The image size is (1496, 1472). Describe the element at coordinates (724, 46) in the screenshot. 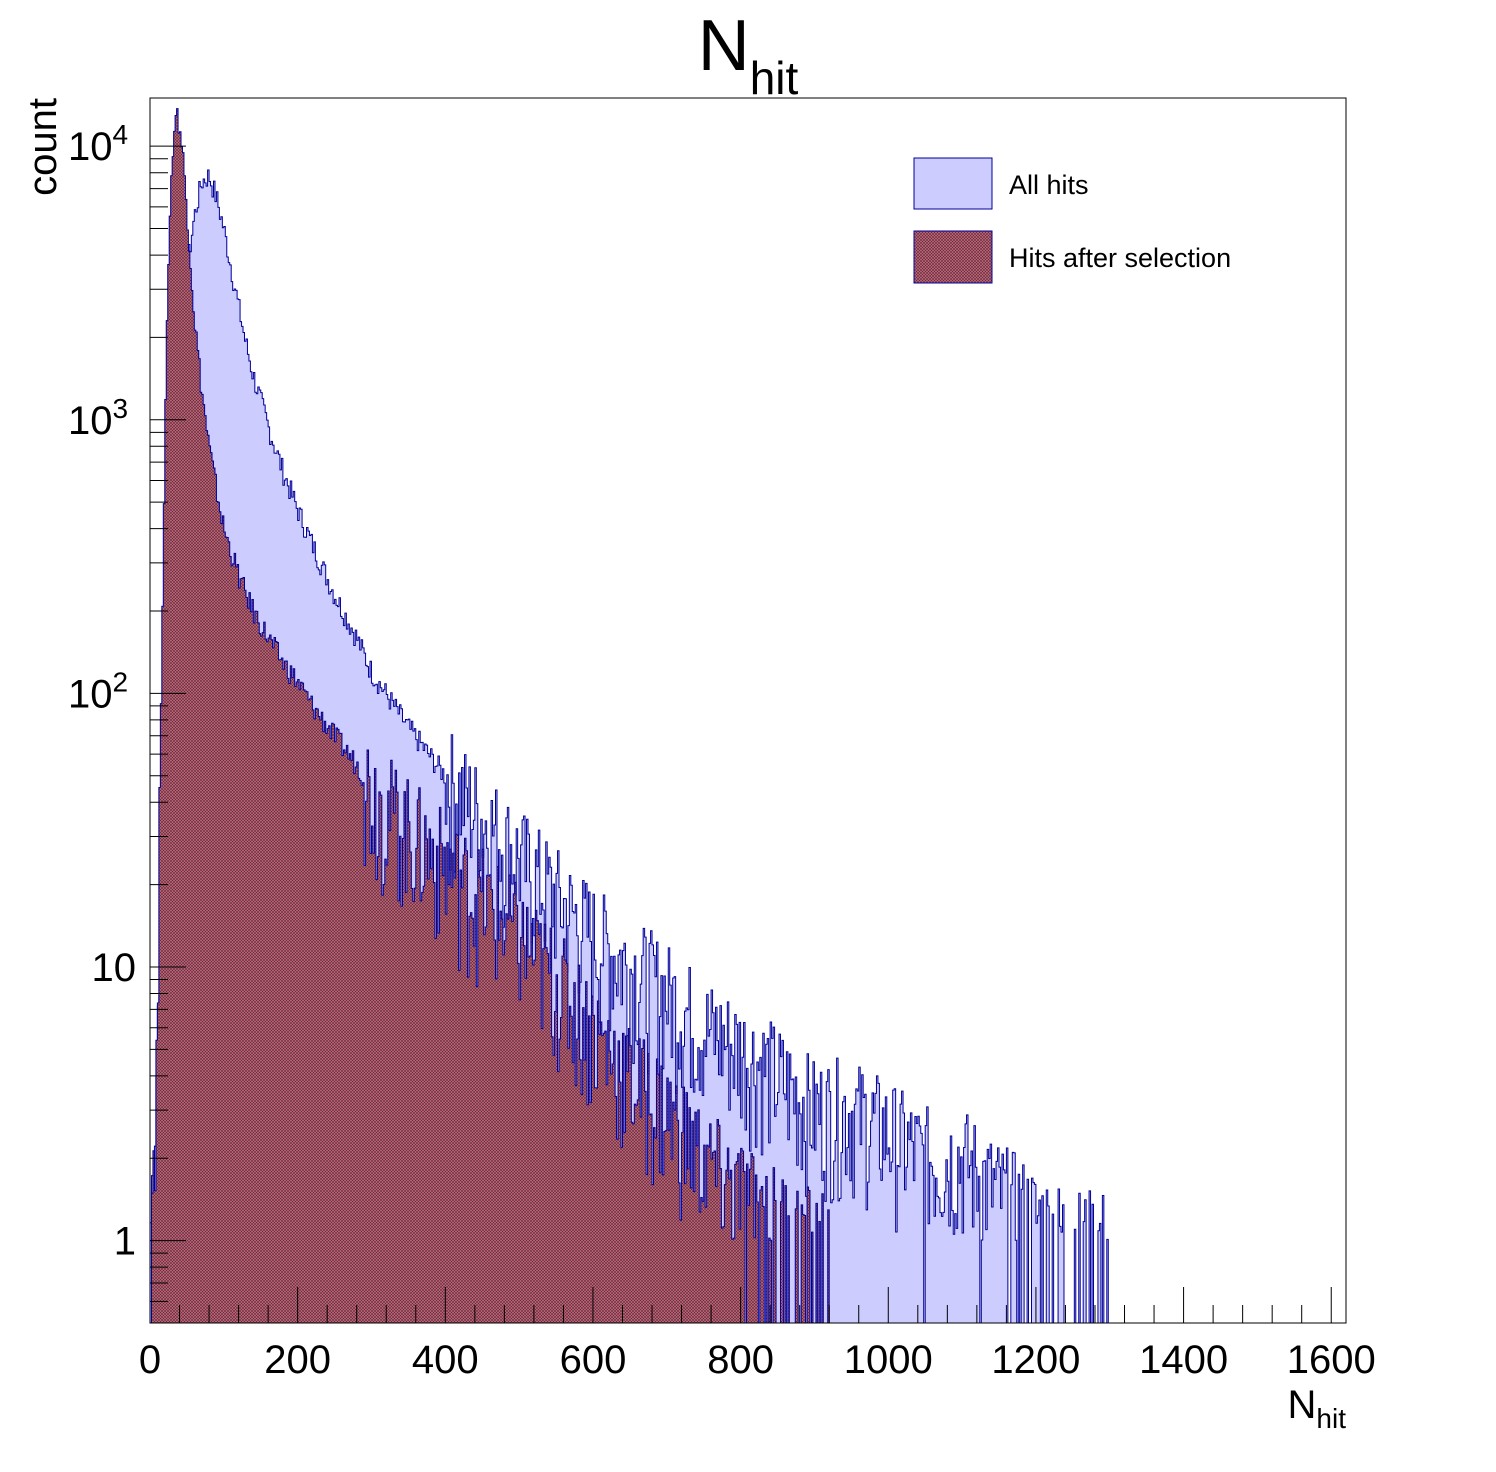

I see `chart-title-main: N` at that location.